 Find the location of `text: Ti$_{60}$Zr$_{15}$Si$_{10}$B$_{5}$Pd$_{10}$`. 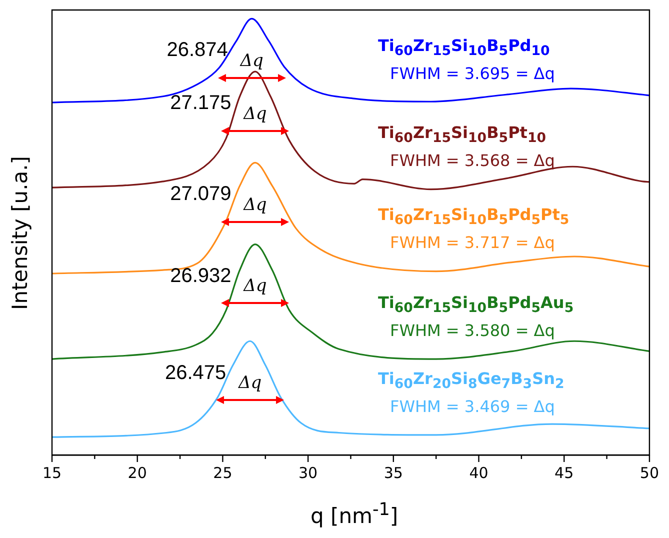

text: Ti$_{60}$Zr$_{15}$Si$_{10}$B$_{5}$Pd$_{10}$ is located at coordinates (464, 47).